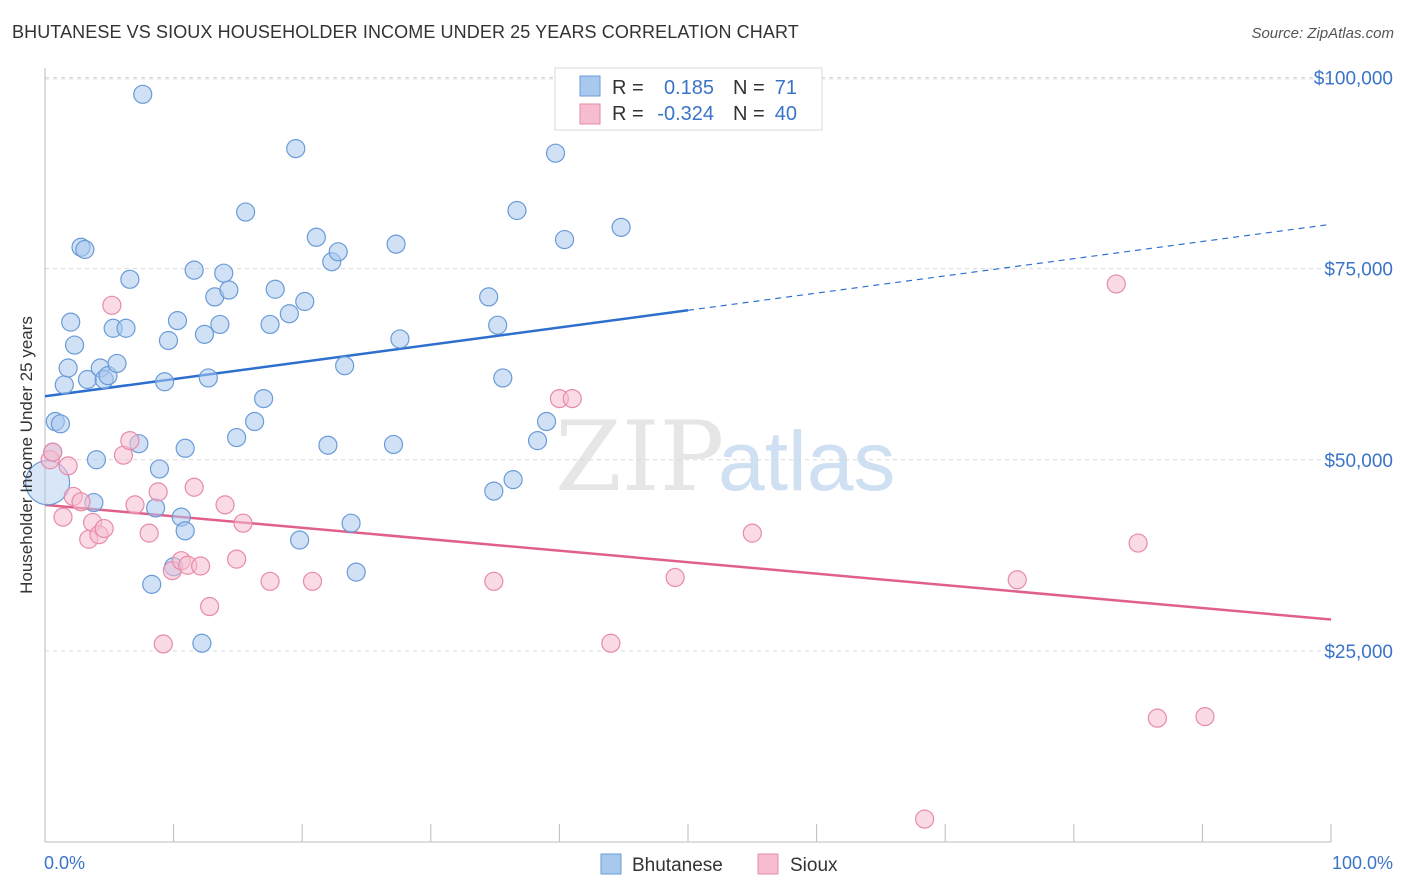  I want to click on y-axis-label: Householder Income Under 25 years, so click(26, 455).